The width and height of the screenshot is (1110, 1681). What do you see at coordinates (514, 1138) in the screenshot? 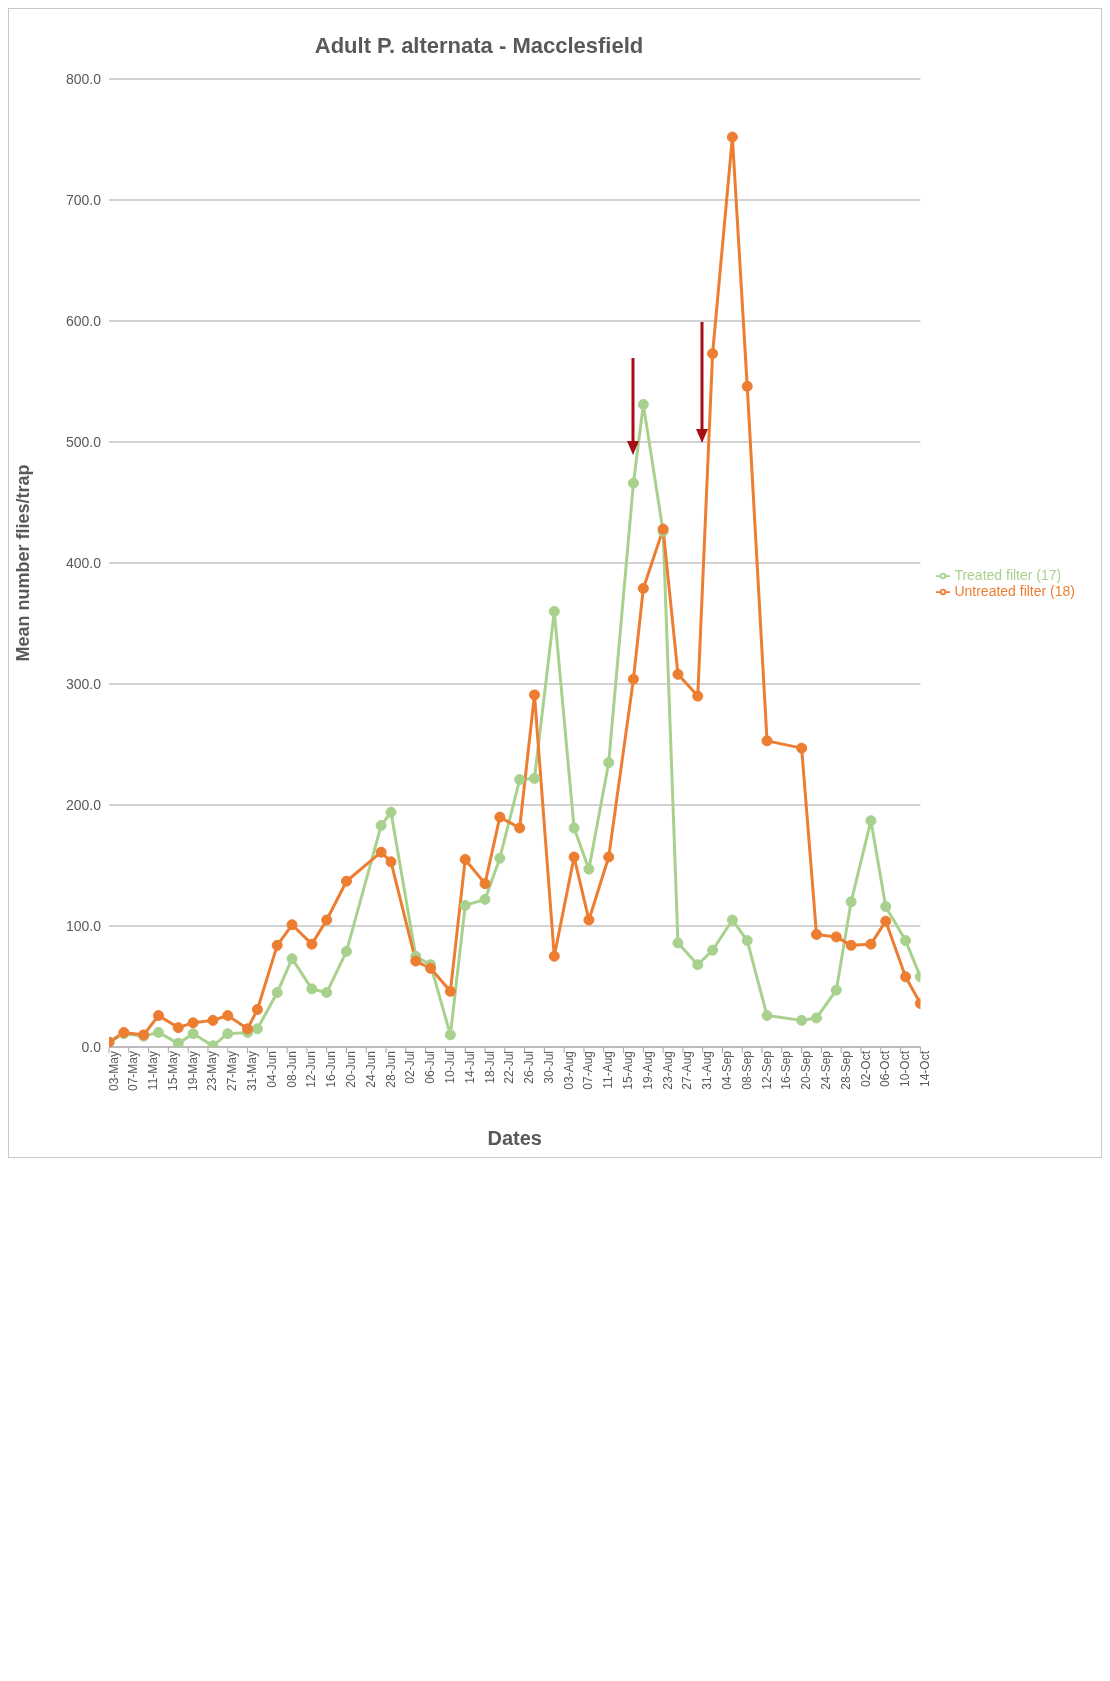
I see `x-axis-title: Dates` at bounding box center [514, 1138].